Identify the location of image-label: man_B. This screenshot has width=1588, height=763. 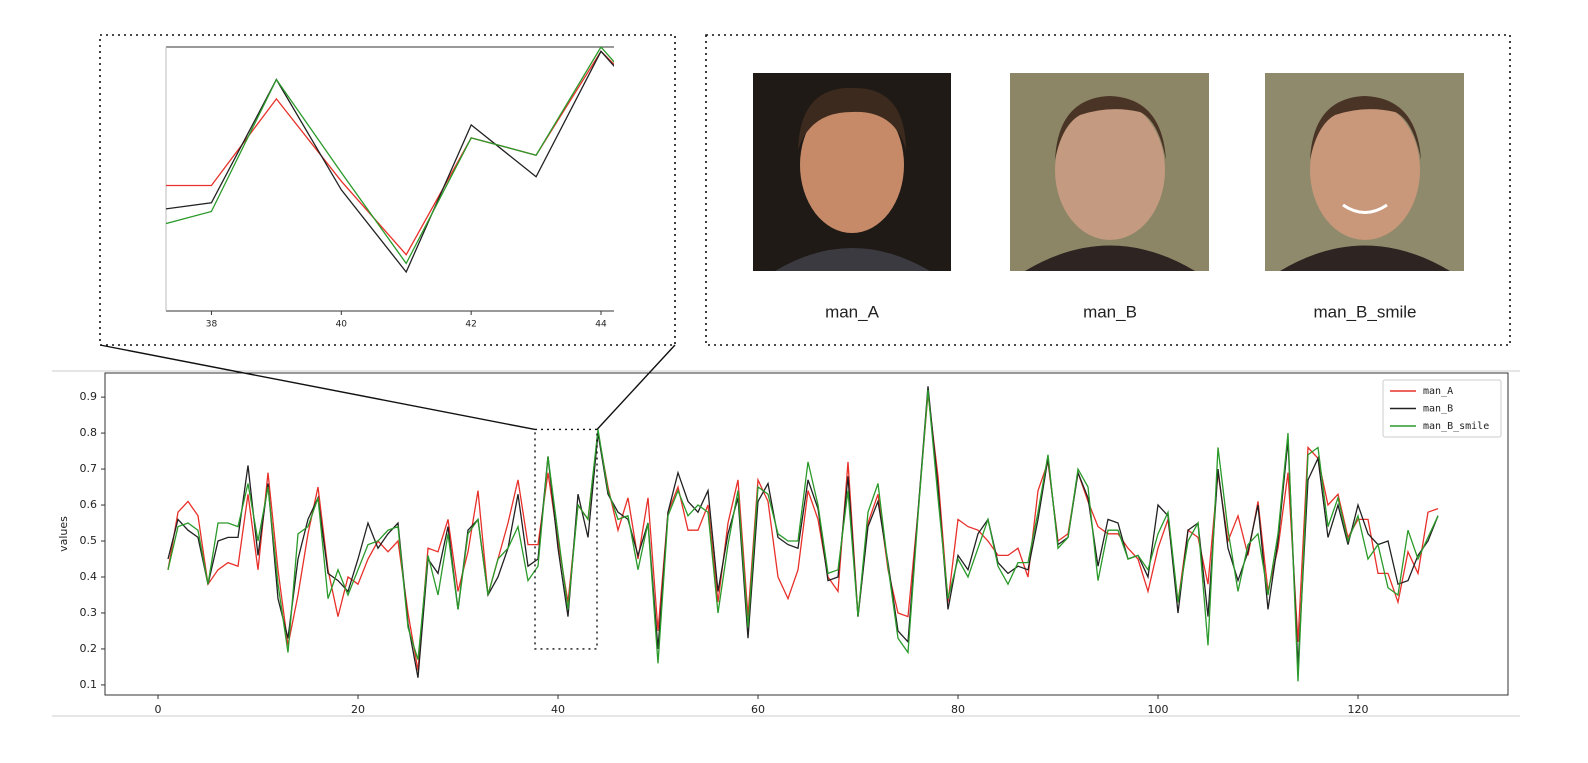
(1110, 311).